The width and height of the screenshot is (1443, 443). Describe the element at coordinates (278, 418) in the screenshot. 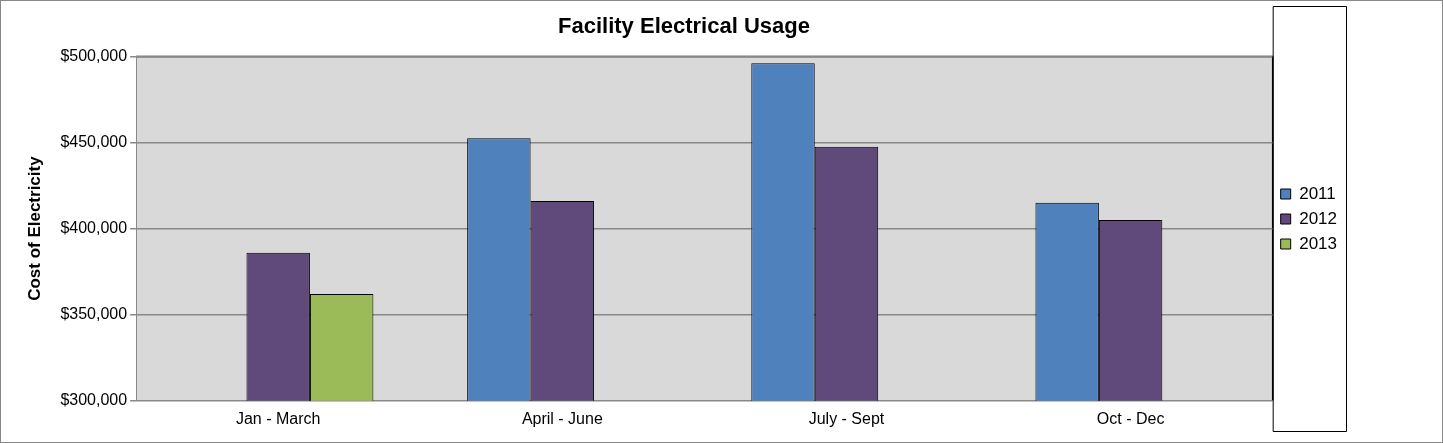

I see `x-tick-label: Jan - March` at that location.